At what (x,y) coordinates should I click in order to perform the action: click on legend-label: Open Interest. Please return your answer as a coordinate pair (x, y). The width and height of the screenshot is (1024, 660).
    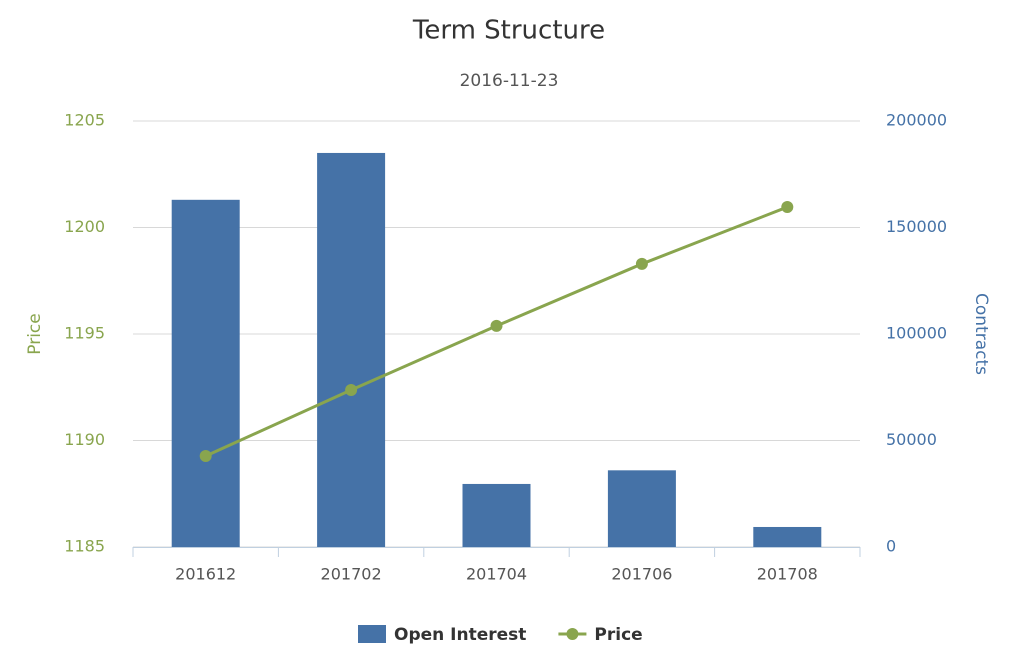
    Looking at the image, I should click on (460, 635).